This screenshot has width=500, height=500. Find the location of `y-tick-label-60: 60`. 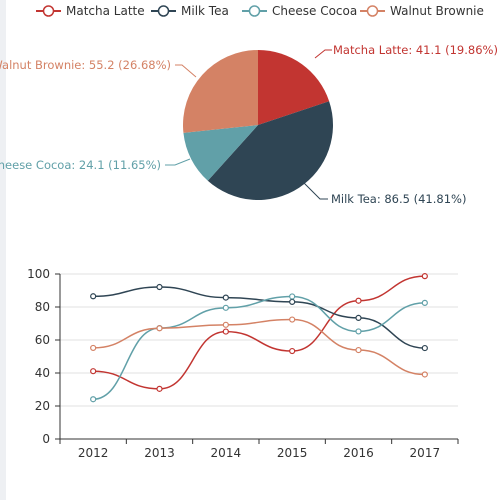

y-tick-label-60: 60 is located at coordinates (42, 340).